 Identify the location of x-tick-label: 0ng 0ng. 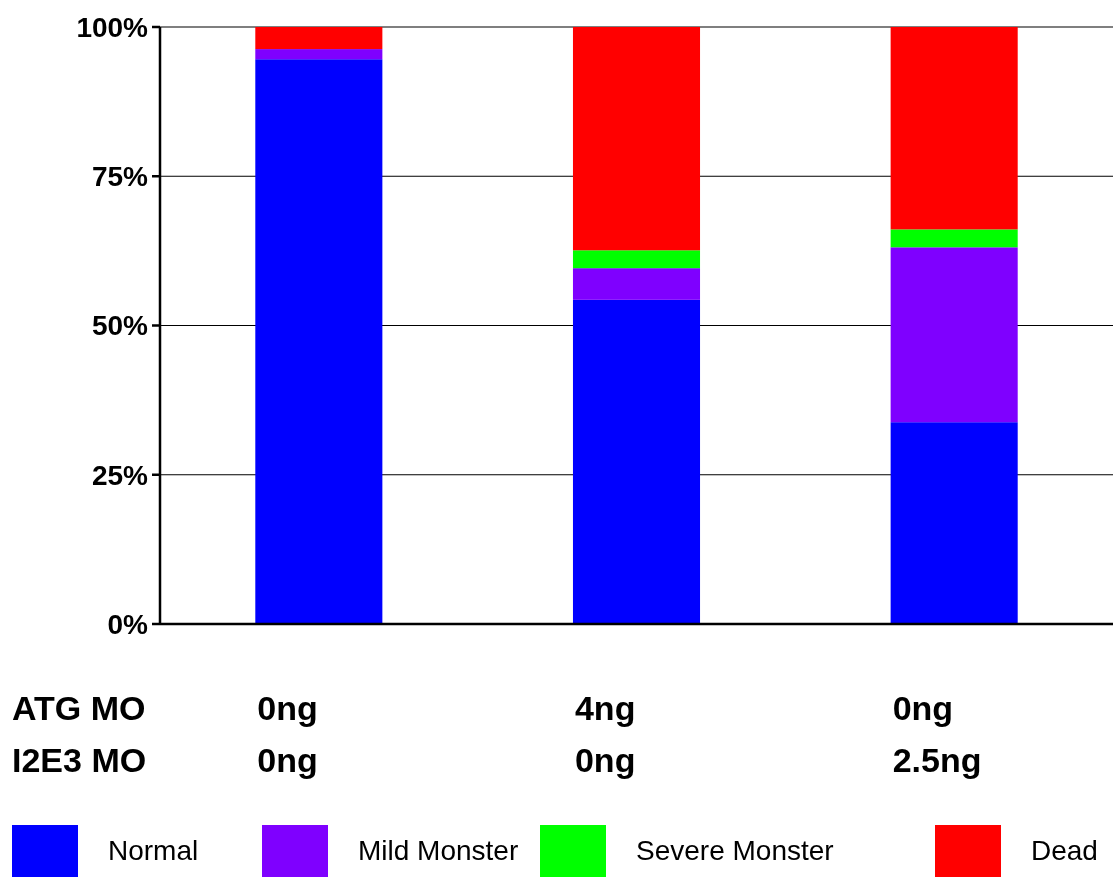
(287, 733).